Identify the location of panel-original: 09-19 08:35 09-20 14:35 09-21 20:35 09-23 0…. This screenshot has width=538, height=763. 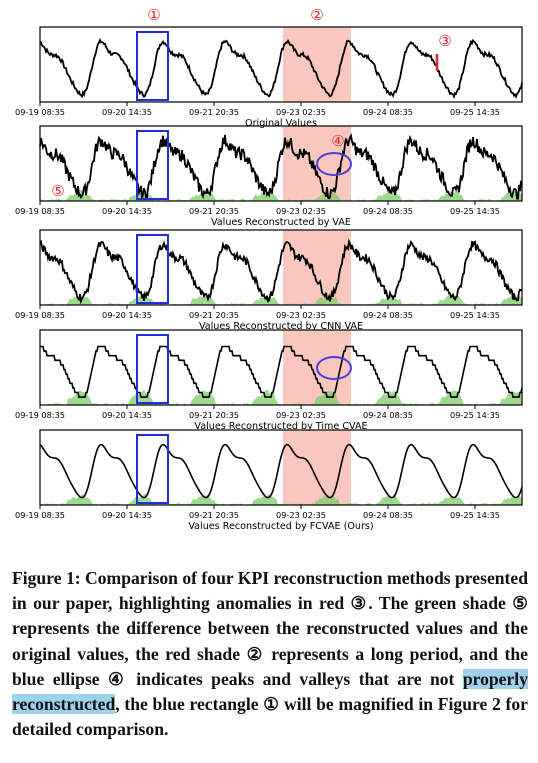
(269, 77).